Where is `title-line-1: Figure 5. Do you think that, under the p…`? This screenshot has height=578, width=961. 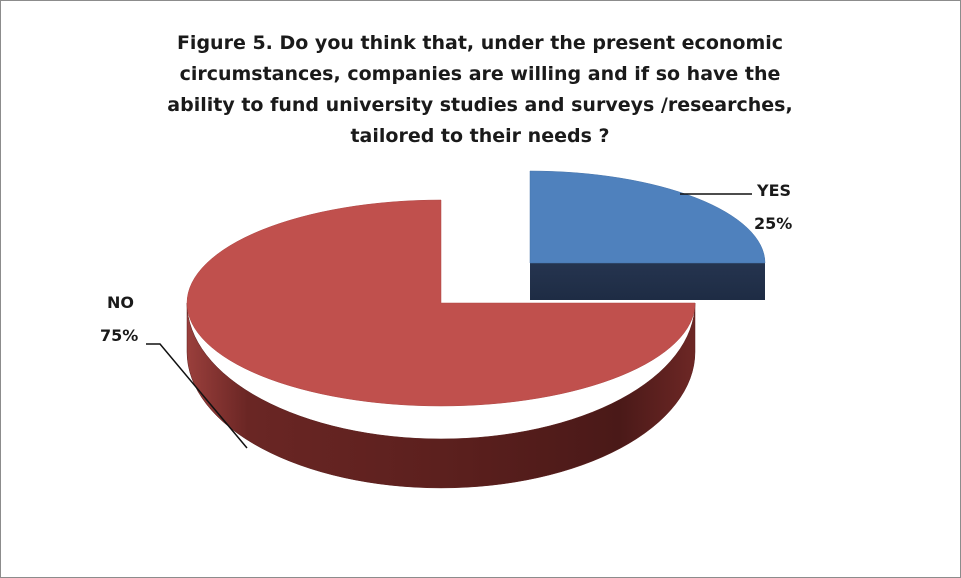
title-line-1: Figure 5. Do you think that, under the p… is located at coordinates (480, 43).